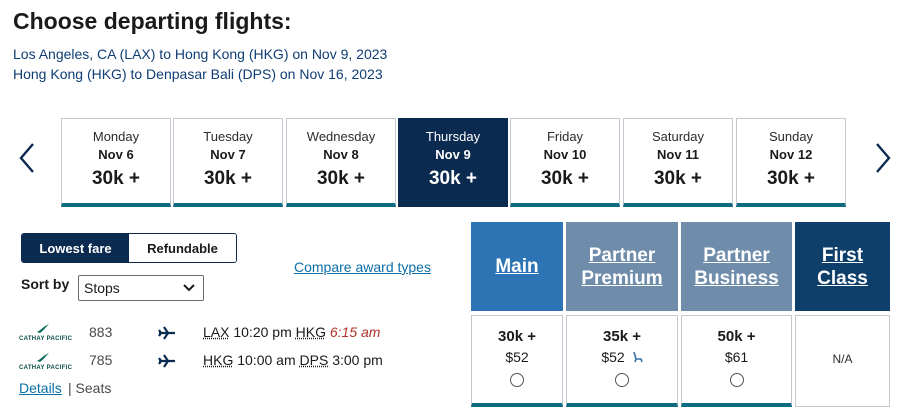 Image resolution: width=904 pixels, height=414 pixels. Describe the element at coordinates (93, 388) in the screenshot. I see `seats-link: Seats` at that location.